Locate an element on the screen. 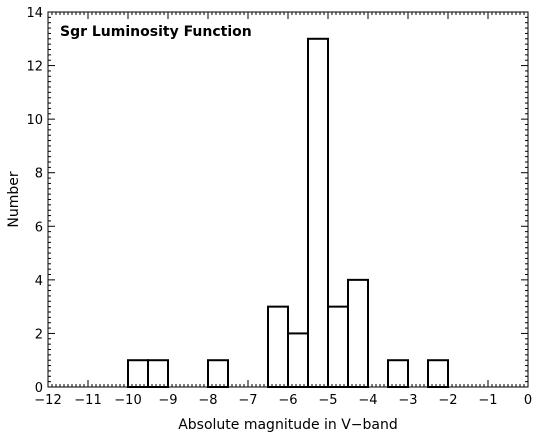 The image size is (544, 435). x-tick-label: −10 is located at coordinates (127, 400).